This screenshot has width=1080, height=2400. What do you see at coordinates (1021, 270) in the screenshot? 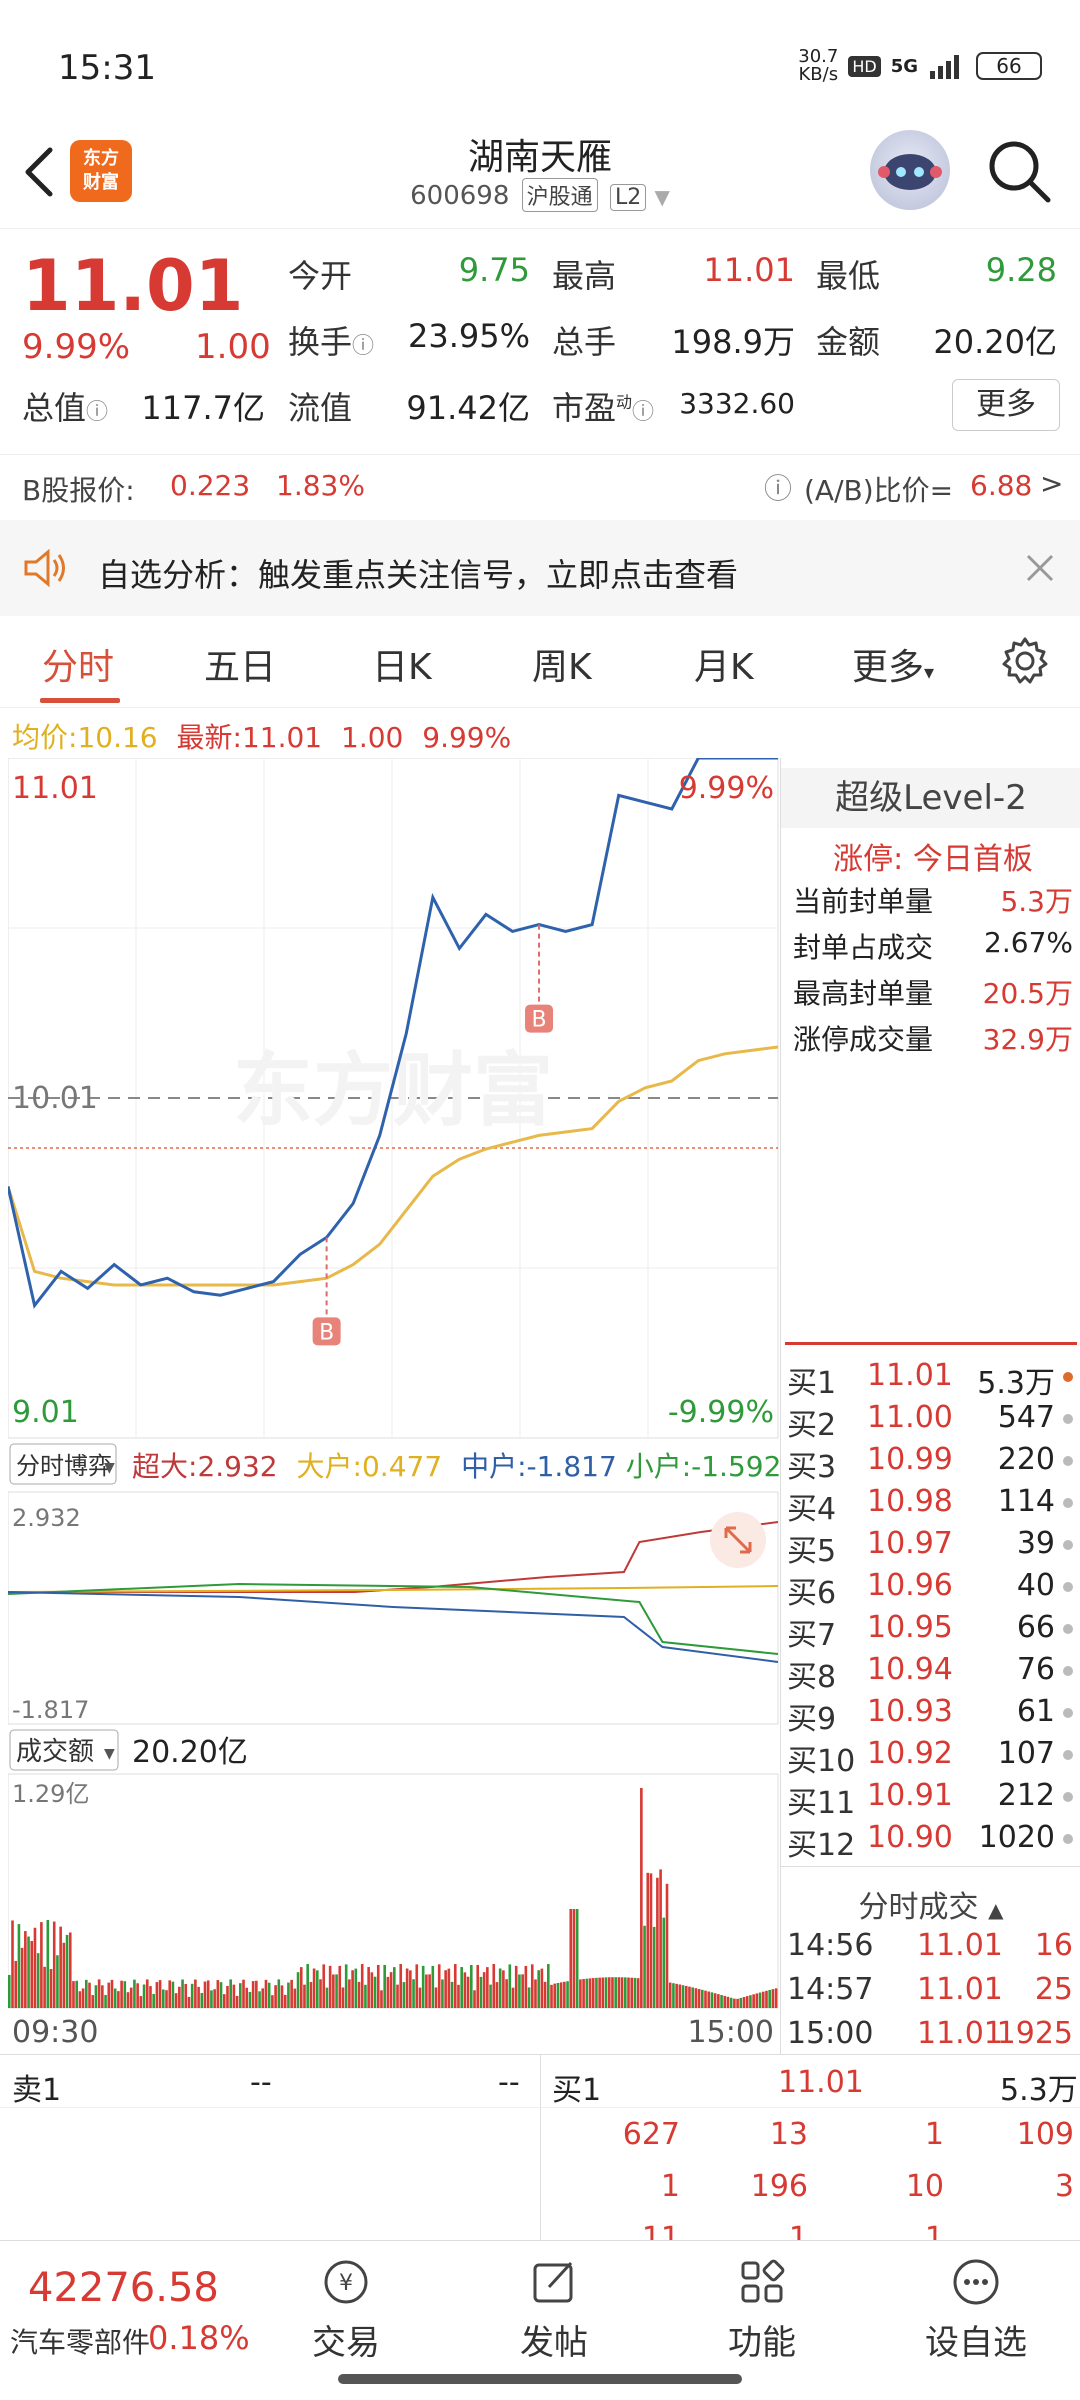
I see `low-value: 9.28` at bounding box center [1021, 270].